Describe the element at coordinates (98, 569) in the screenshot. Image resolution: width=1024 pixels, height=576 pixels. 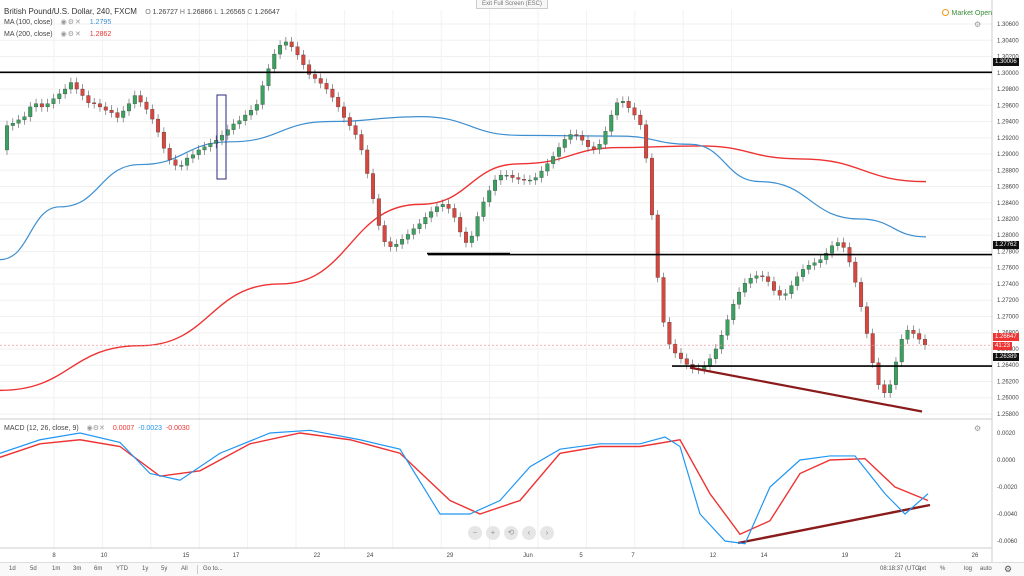
I see `tf-6m: 6m` at that location.